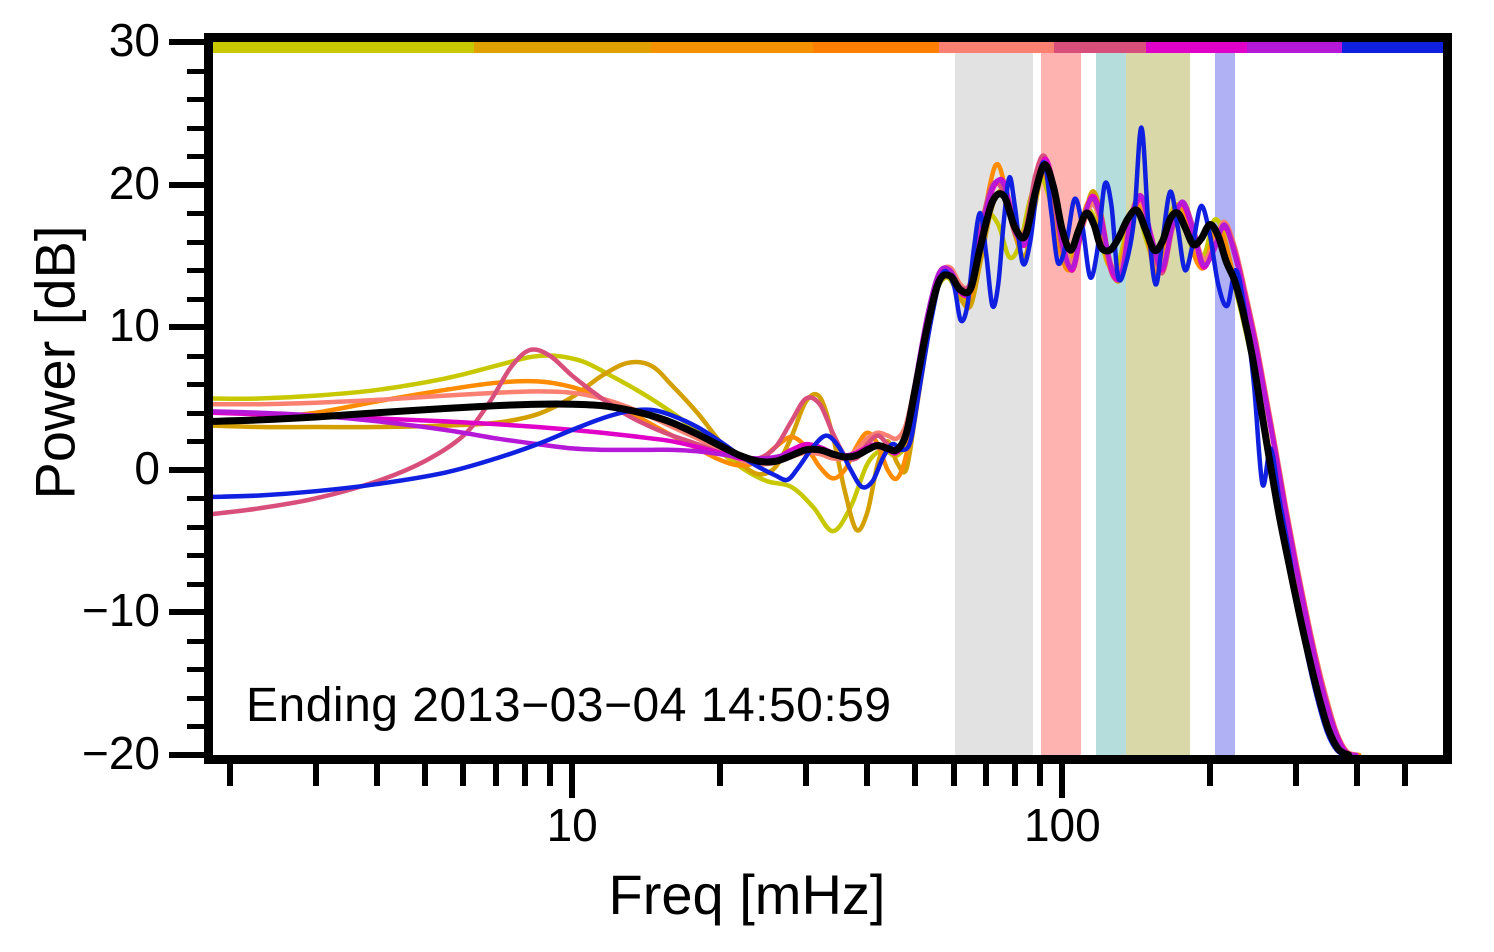  I want to click on cbar-purple, so click(1294, 47).